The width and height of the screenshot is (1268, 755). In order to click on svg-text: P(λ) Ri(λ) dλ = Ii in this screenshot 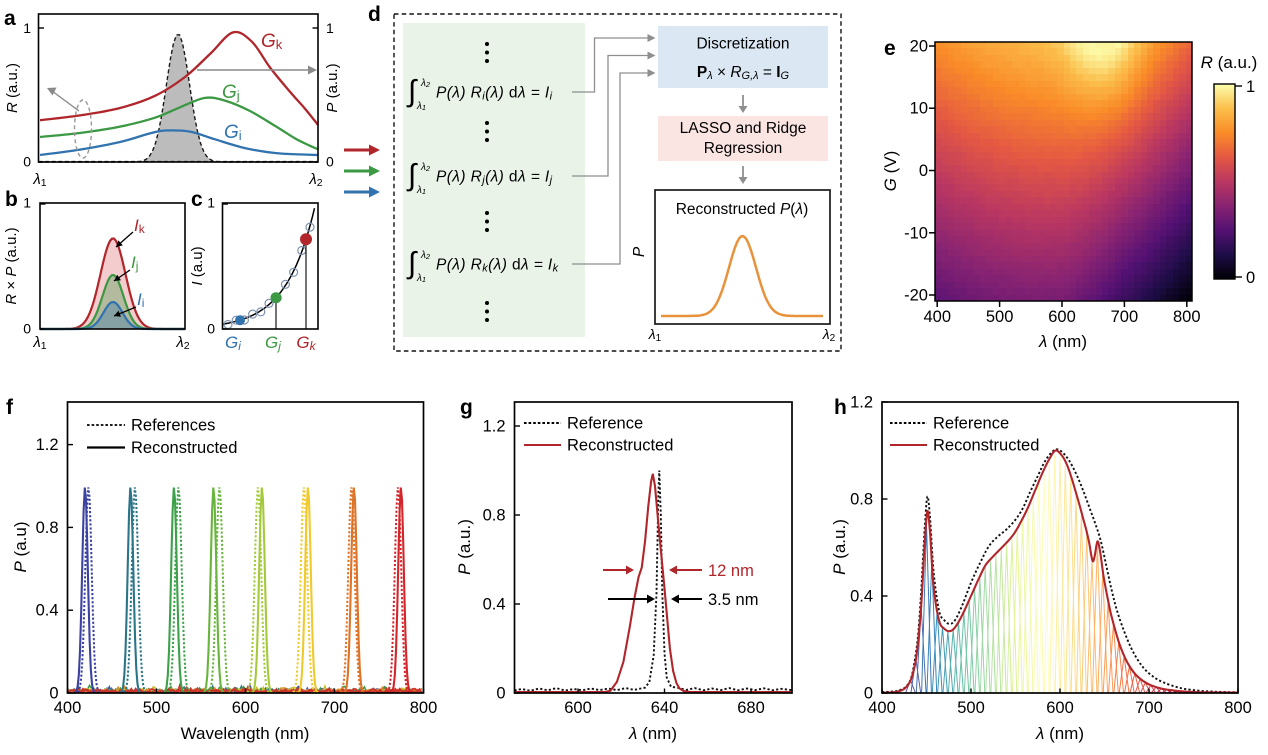, I will do `click(494, 94)`.